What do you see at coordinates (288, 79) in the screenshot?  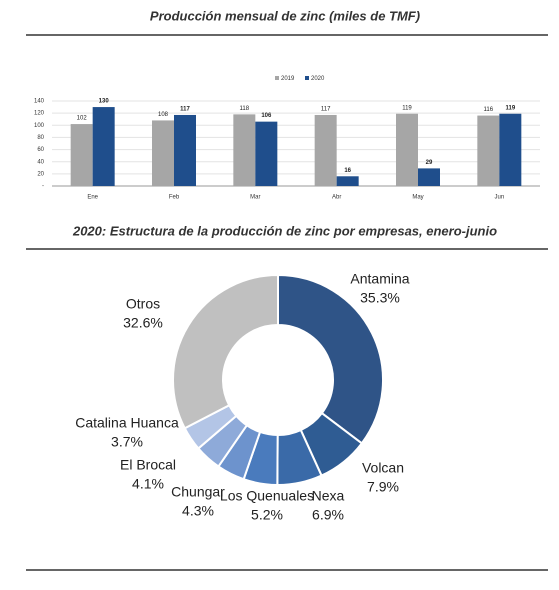 I see `legend-label: 2019` at bounding box center [288, 79].